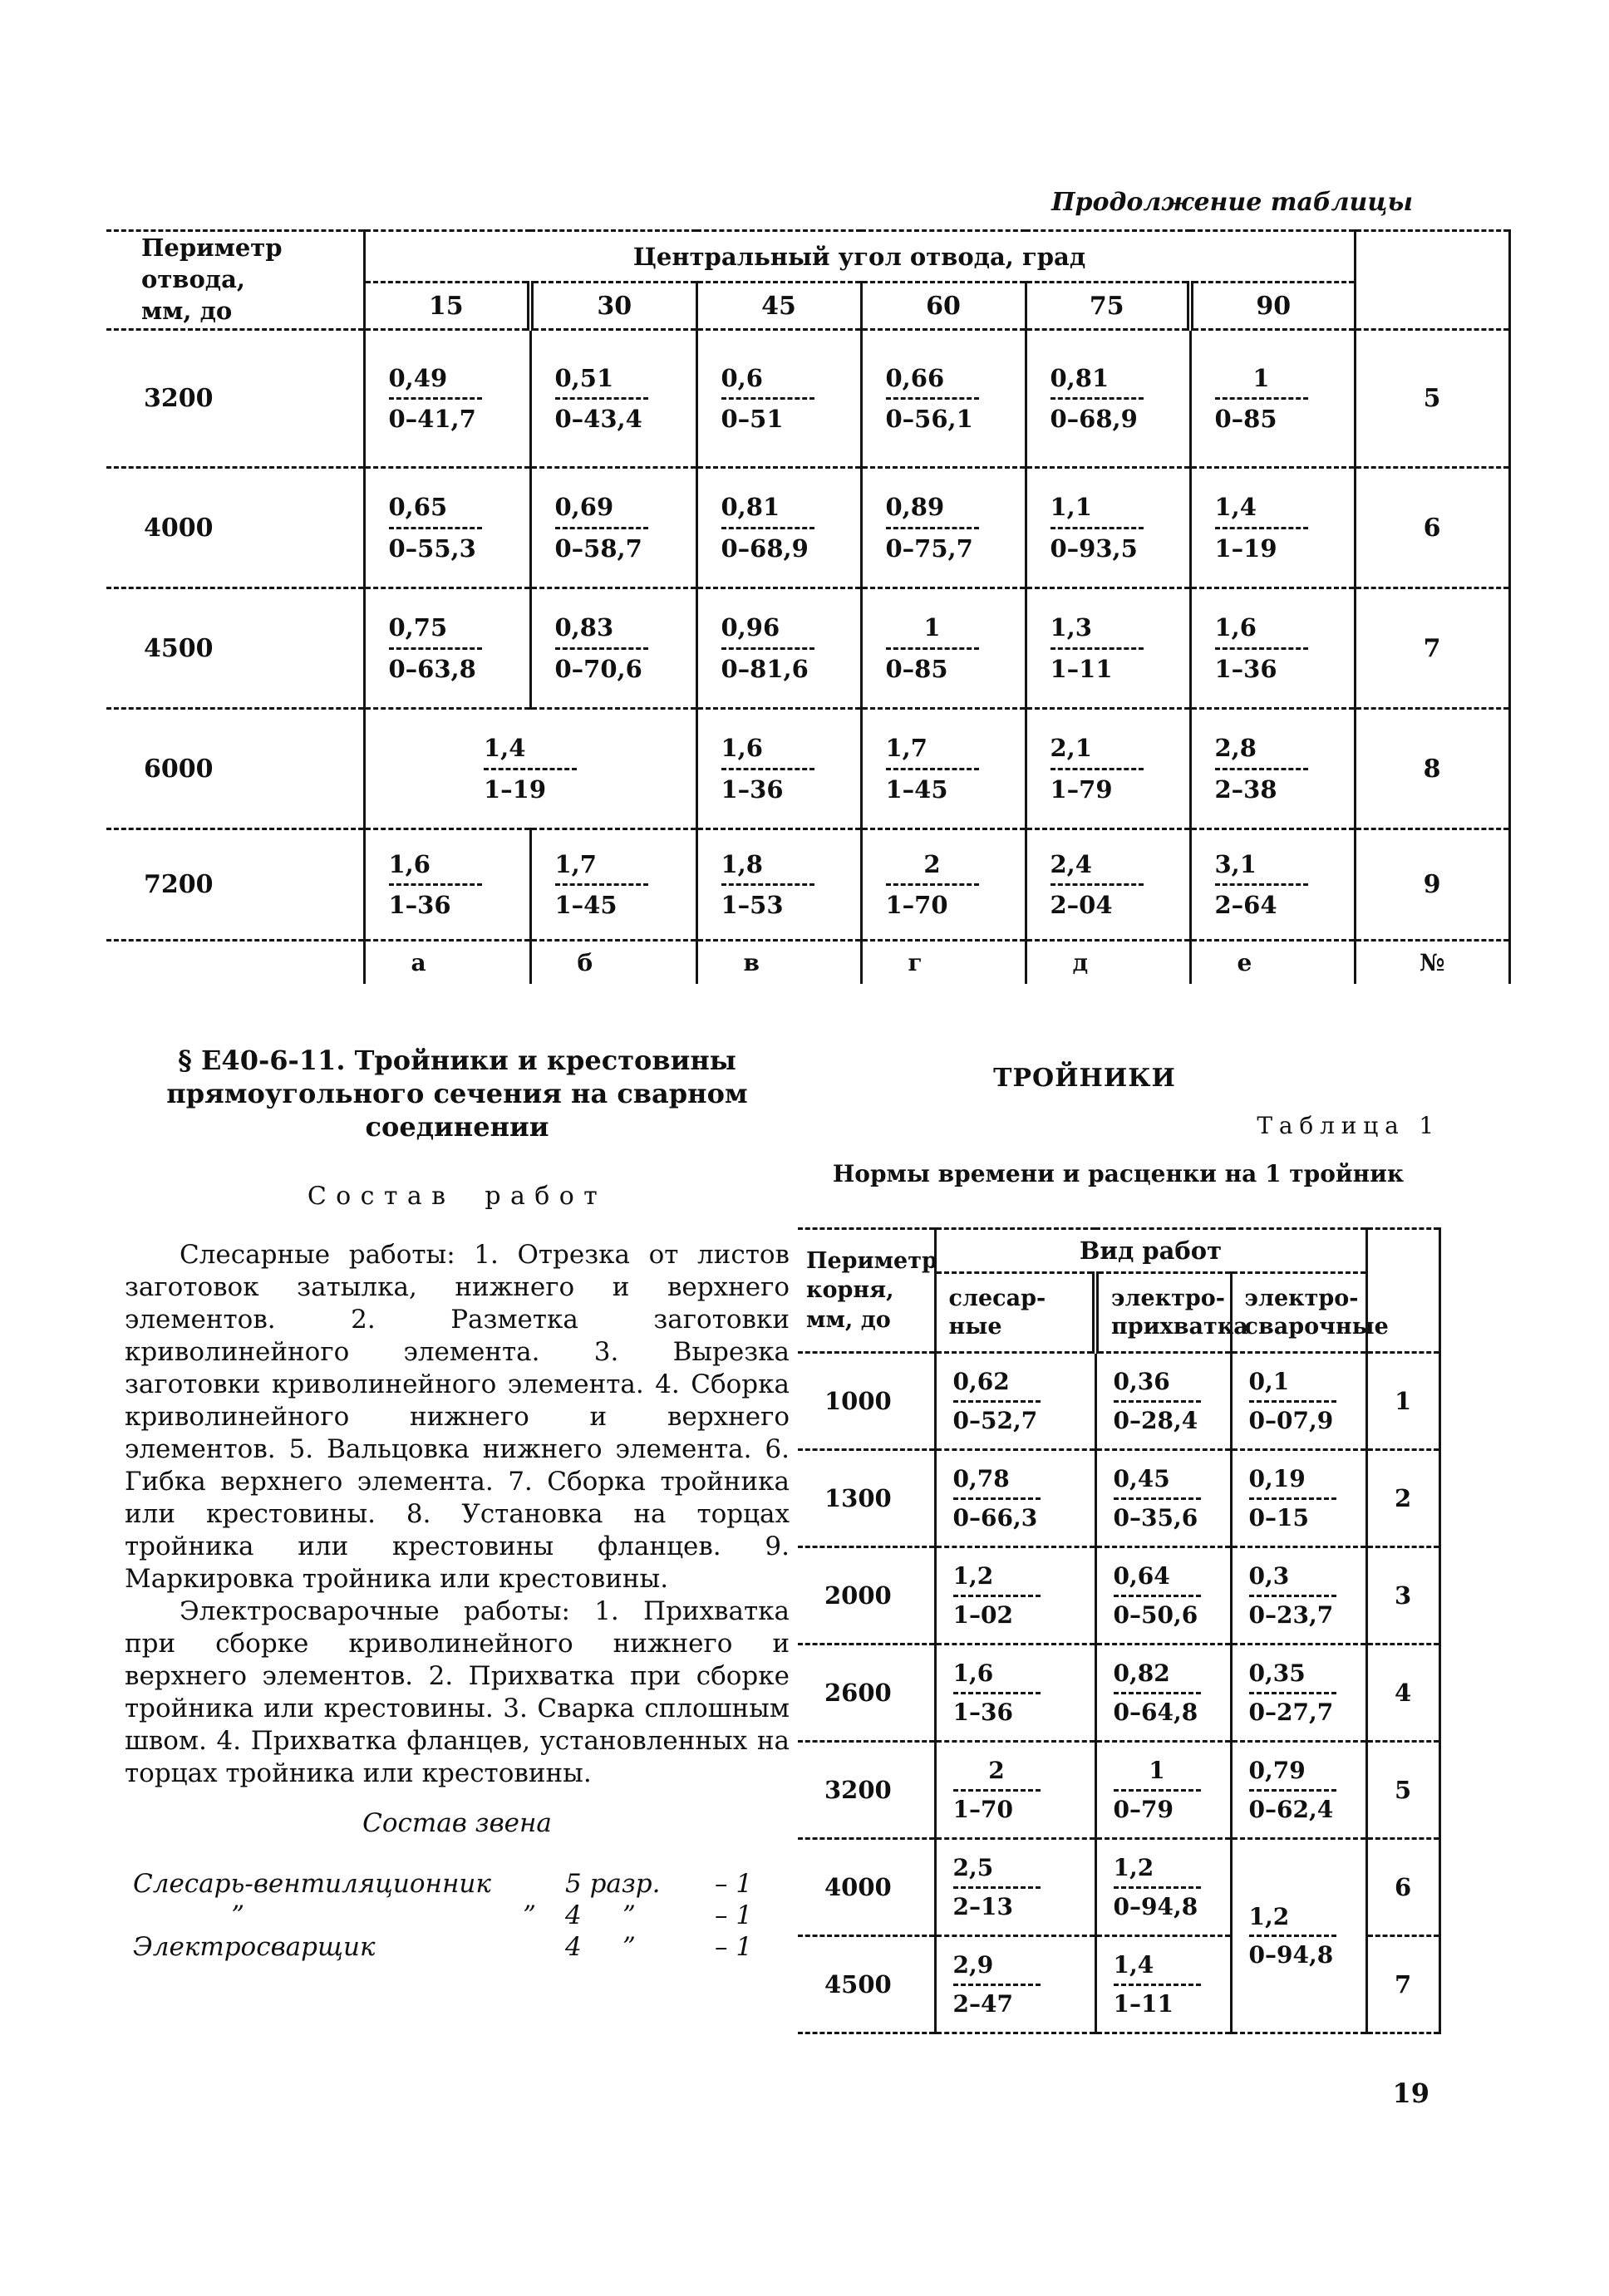 The image size is (1609, 2296). I want to click on root-perimeter-cell: 1300, so click(866, 1497).